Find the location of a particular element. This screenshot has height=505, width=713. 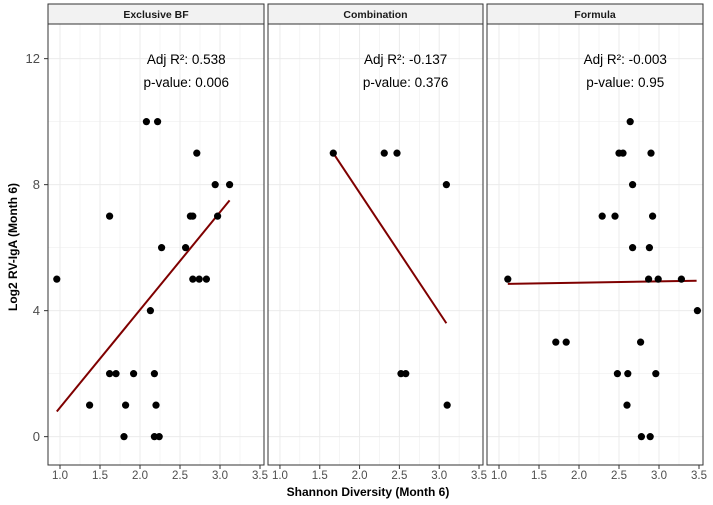

facet-title: Combination is located at coordinates (375, 15).